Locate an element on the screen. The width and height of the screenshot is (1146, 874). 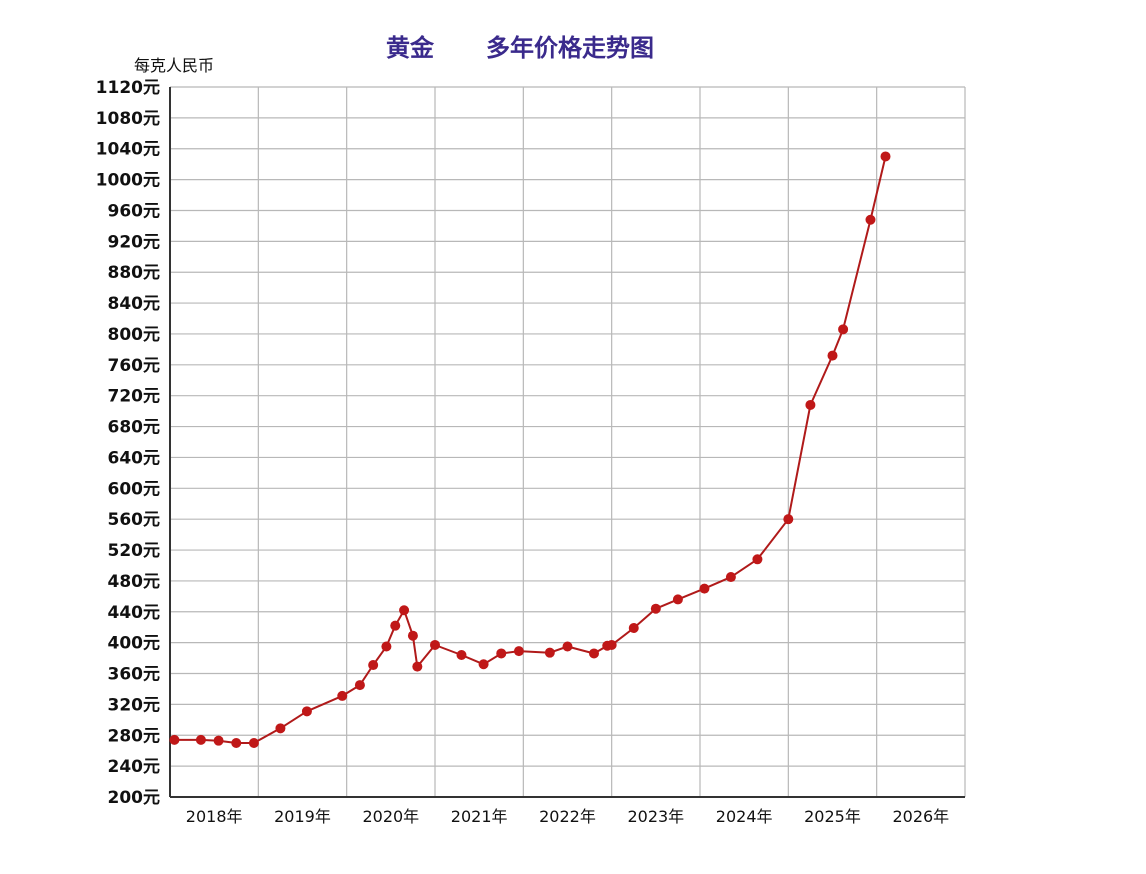
y-axis-unit-label: 每克人民币 is located at coordinates (174, 65).